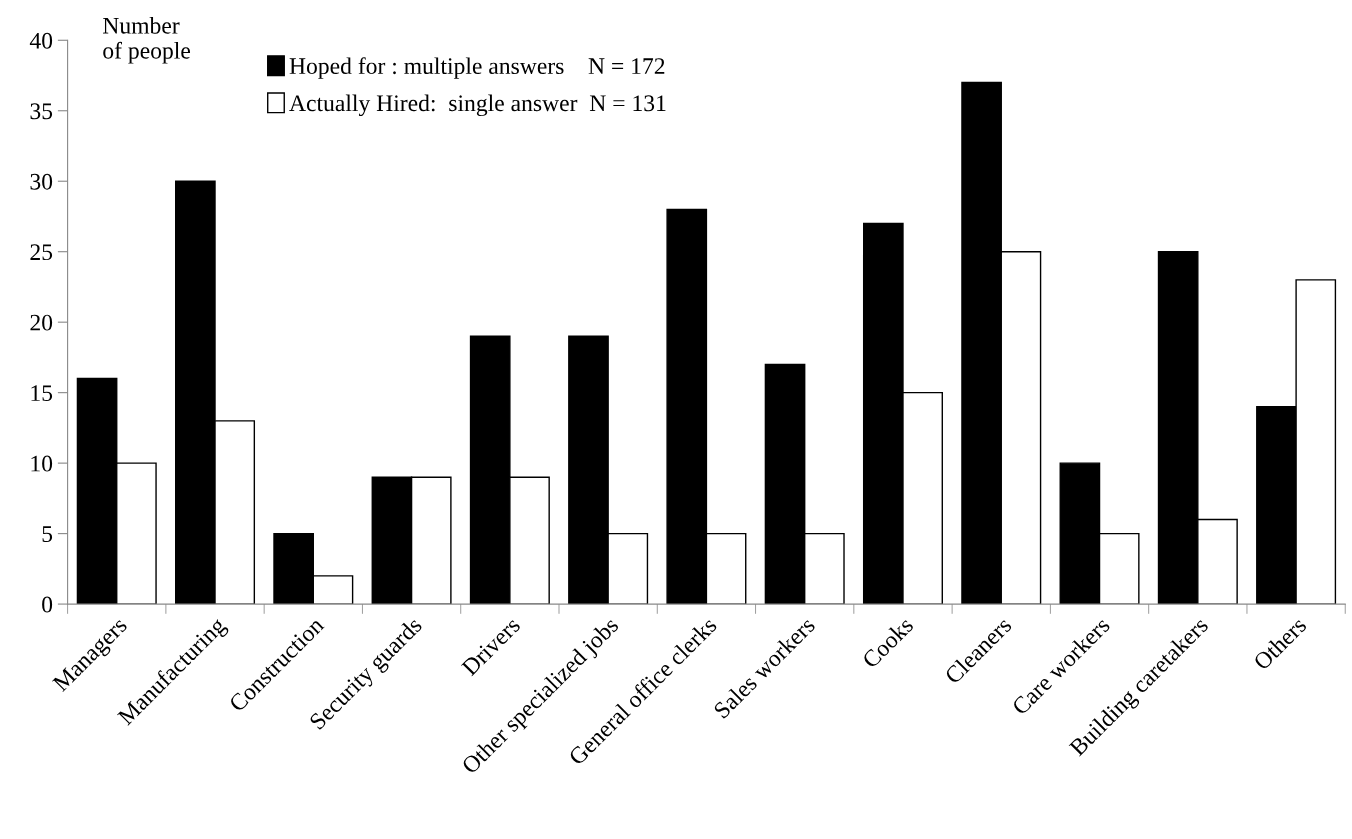  I want to click on y-tick-label: 35, so click(41, 111).